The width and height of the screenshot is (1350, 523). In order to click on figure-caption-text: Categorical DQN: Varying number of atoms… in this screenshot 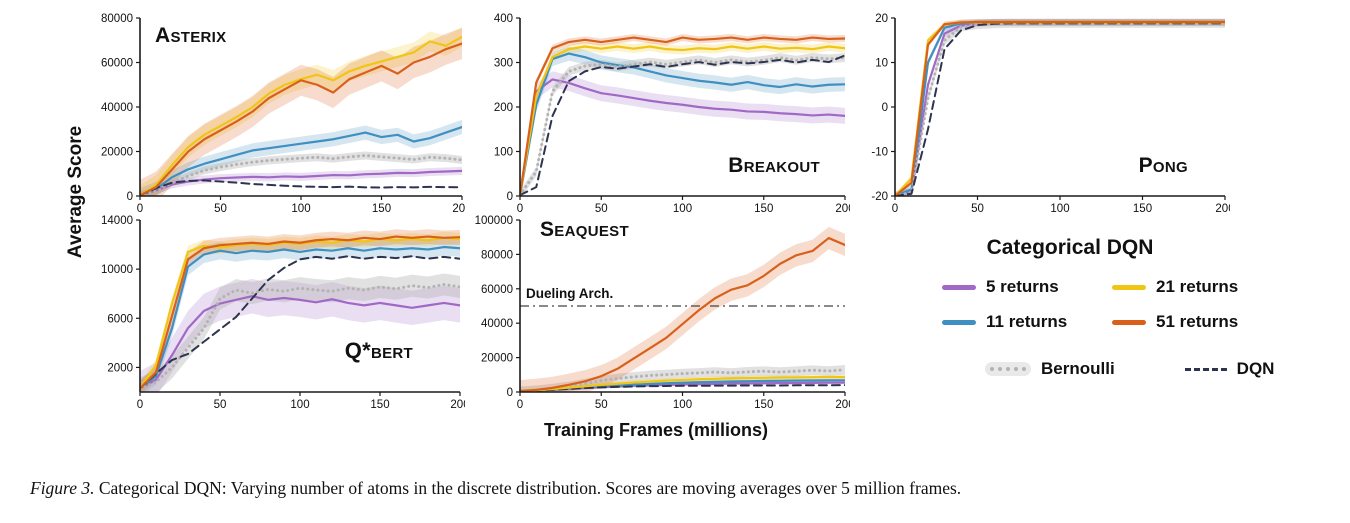, I will do `click(530, 488)`.